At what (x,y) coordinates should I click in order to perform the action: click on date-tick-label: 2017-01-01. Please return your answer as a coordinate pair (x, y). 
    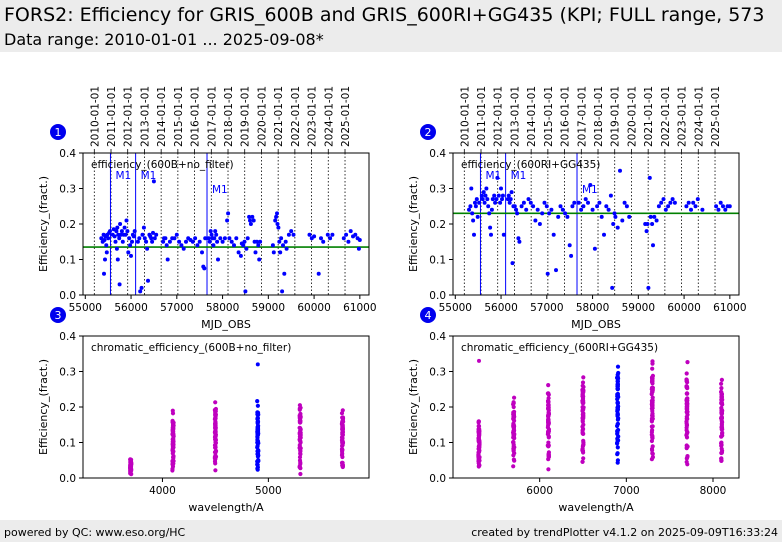
    Looking at the image, I should click on (582, 116).